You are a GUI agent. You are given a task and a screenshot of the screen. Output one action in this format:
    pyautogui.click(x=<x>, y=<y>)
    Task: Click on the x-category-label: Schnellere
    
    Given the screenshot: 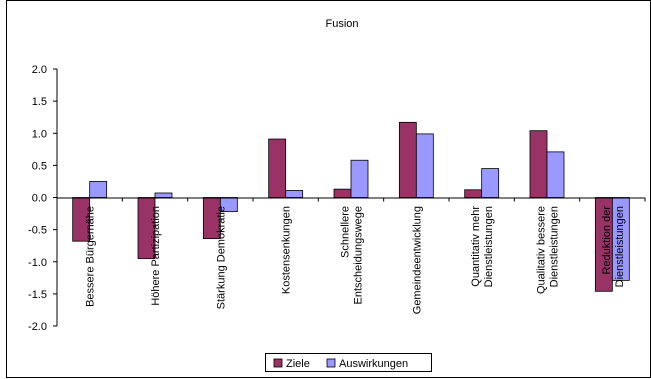 What is the action you would take?
    pyautogui.click(x=346, y=232)
    